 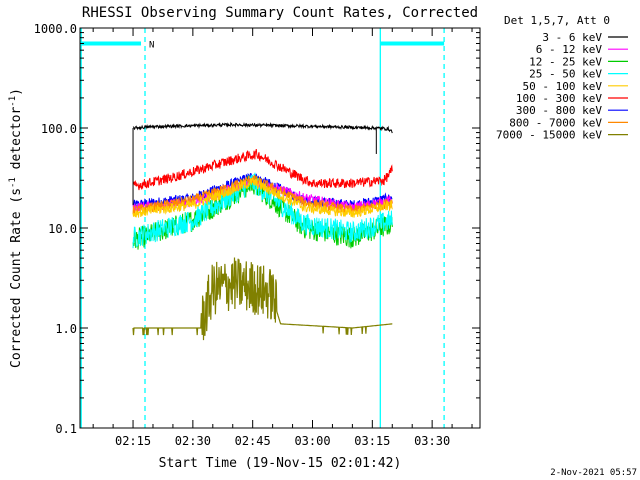 I want to click on x-tick-label: 03:30, so click(x=432, y=441).